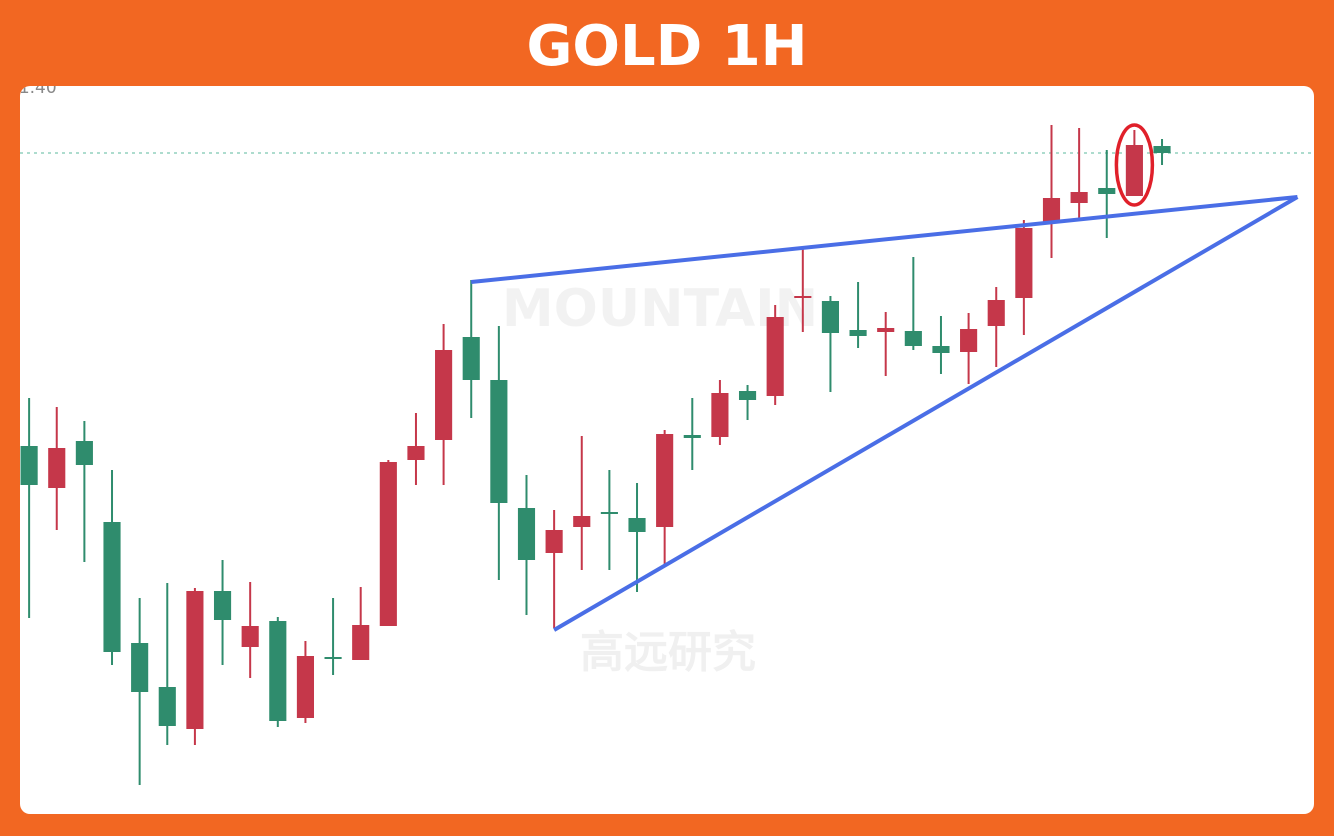 The height and width of the screenshot is (836, 1334). What do you see at coordinates (660, 309) in the screenshot?
I see `watermark: MOUNTAIN` at bounding box center [660, 309].